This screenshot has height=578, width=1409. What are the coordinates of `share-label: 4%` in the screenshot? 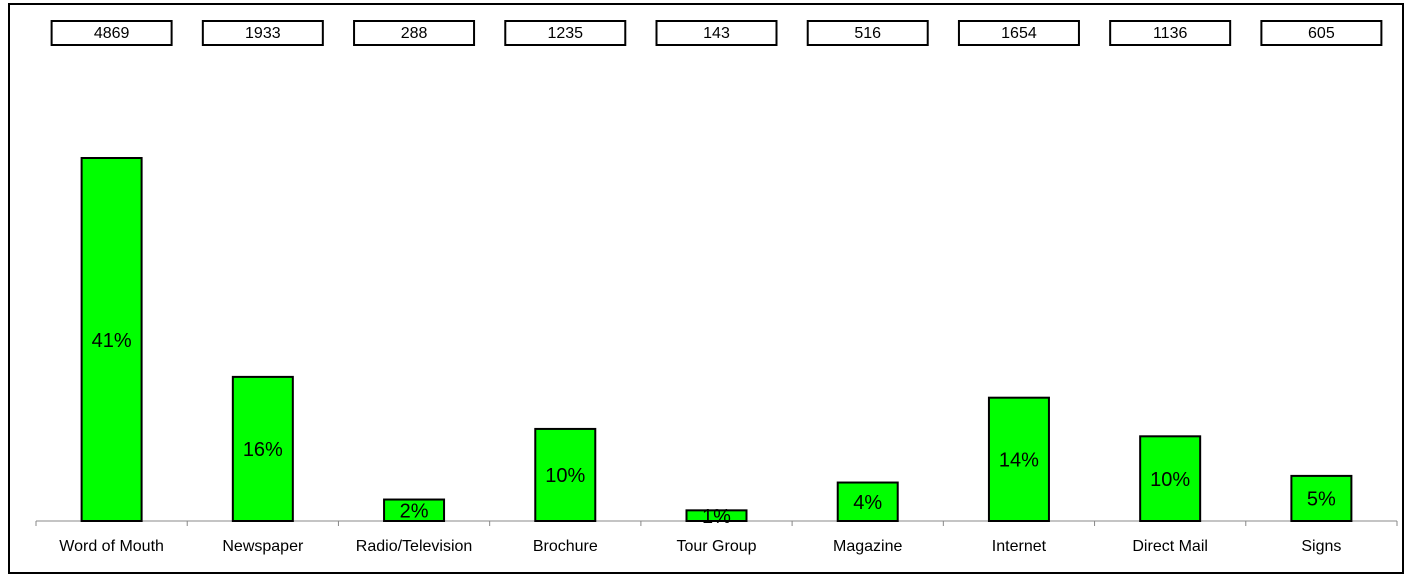 It's located at (867, 503).